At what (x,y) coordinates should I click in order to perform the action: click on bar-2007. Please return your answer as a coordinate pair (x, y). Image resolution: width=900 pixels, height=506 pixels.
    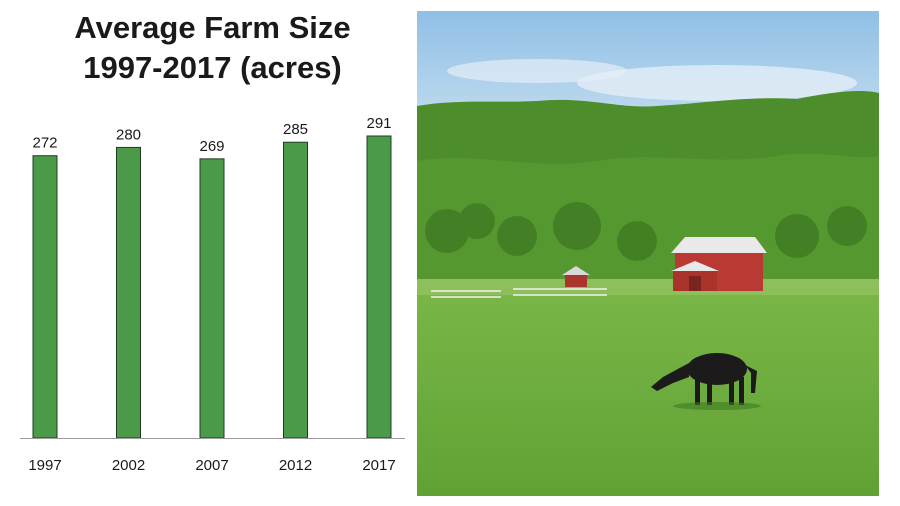
    Looking at the image, I should click on (212, 298).